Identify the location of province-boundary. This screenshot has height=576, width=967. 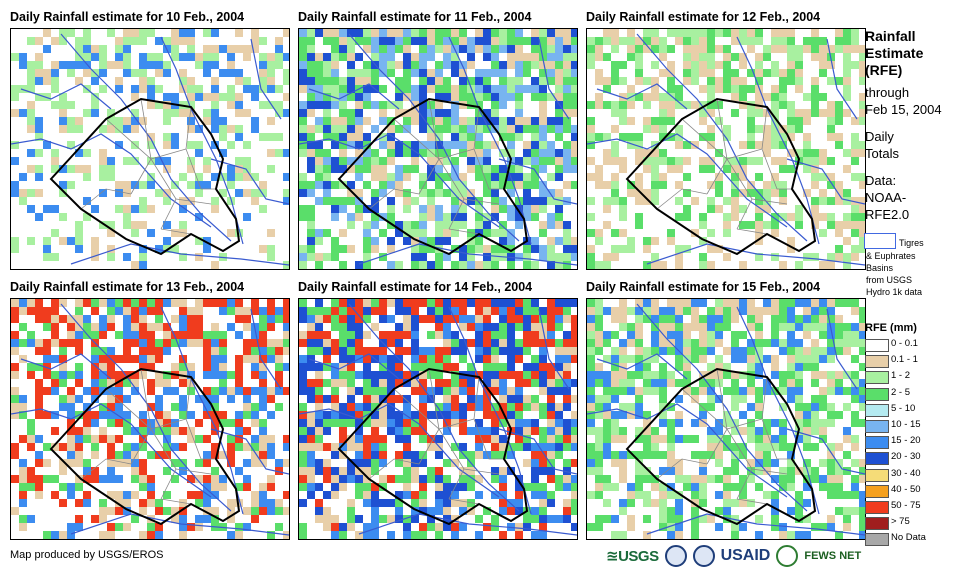
(394, 199).